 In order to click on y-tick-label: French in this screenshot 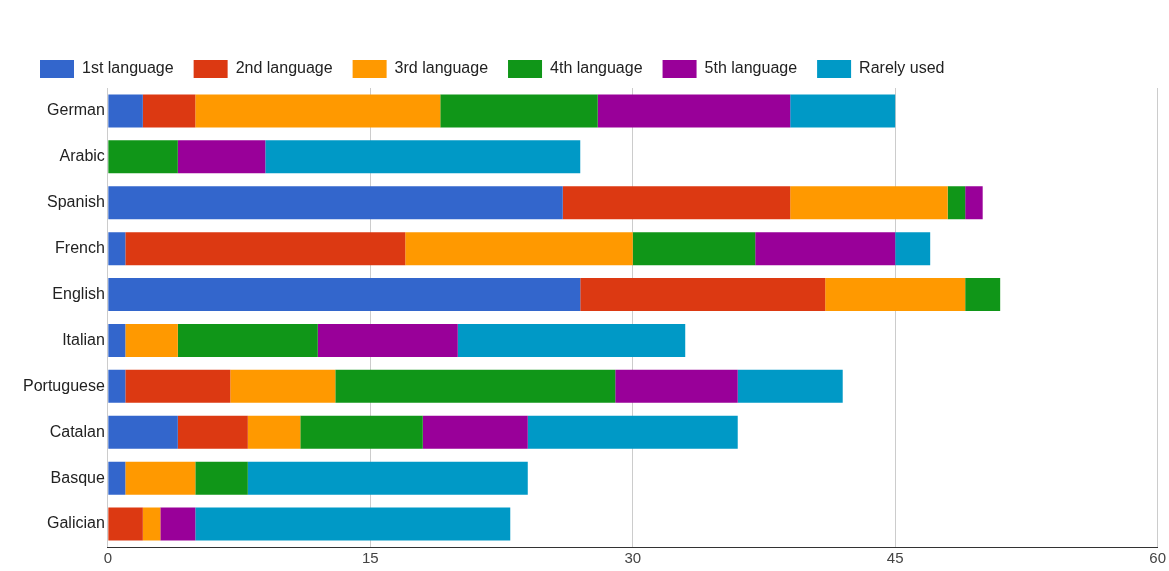, I will do `click(80, 248)`.